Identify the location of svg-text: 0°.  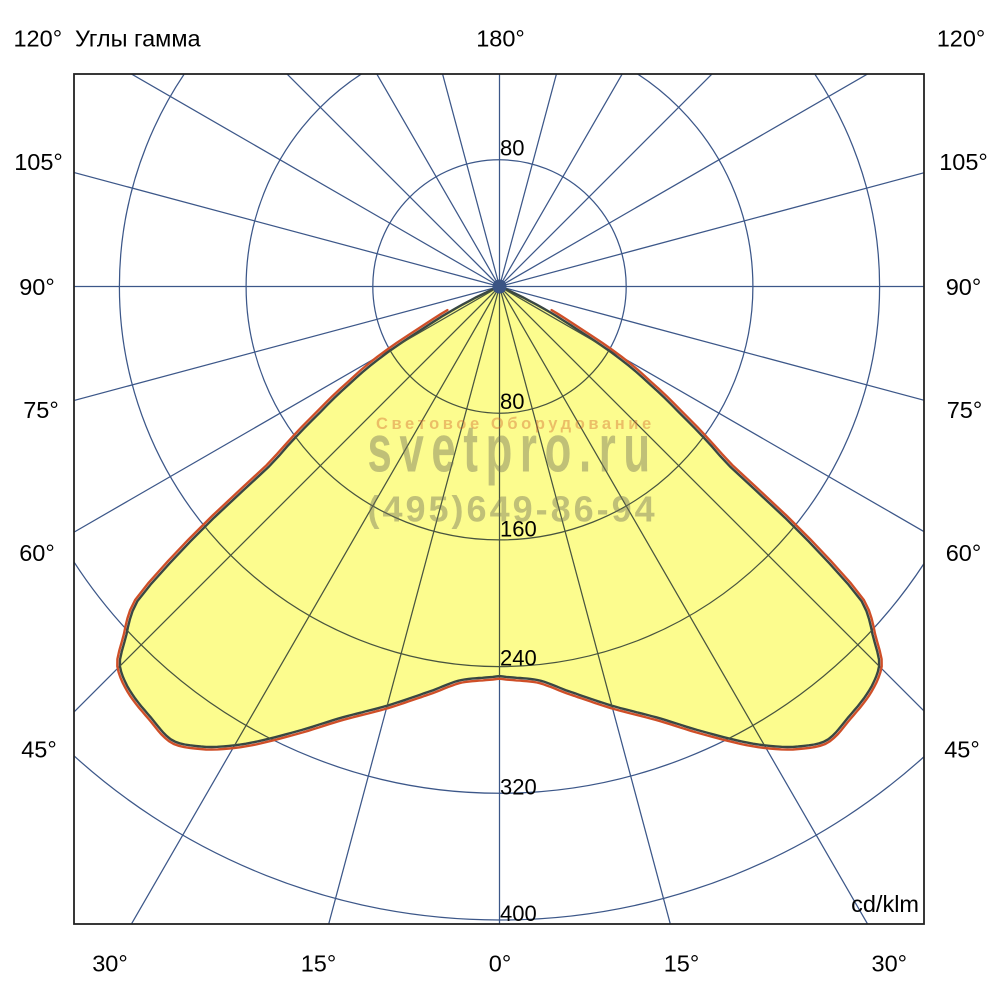
(500, 964).